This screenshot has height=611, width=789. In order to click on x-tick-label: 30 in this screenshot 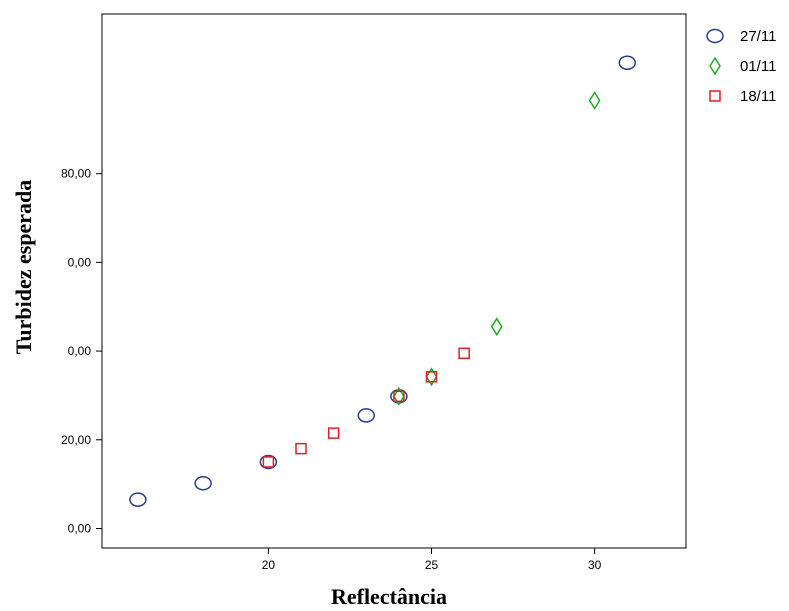, I will do `click(595, 565)`.